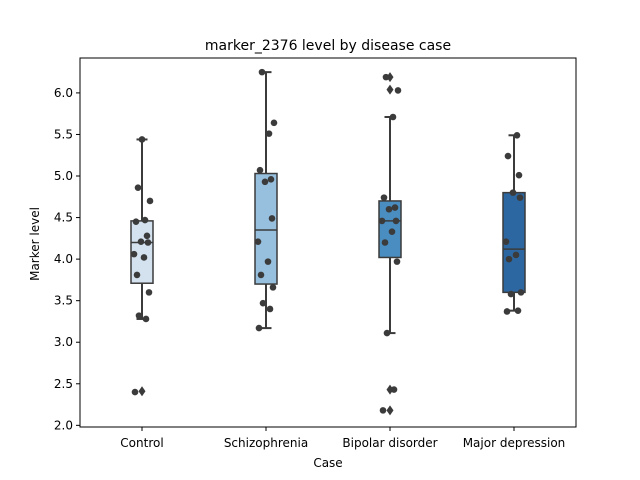  I want to click on y-tick-label: 5.5, so click(63, 134).